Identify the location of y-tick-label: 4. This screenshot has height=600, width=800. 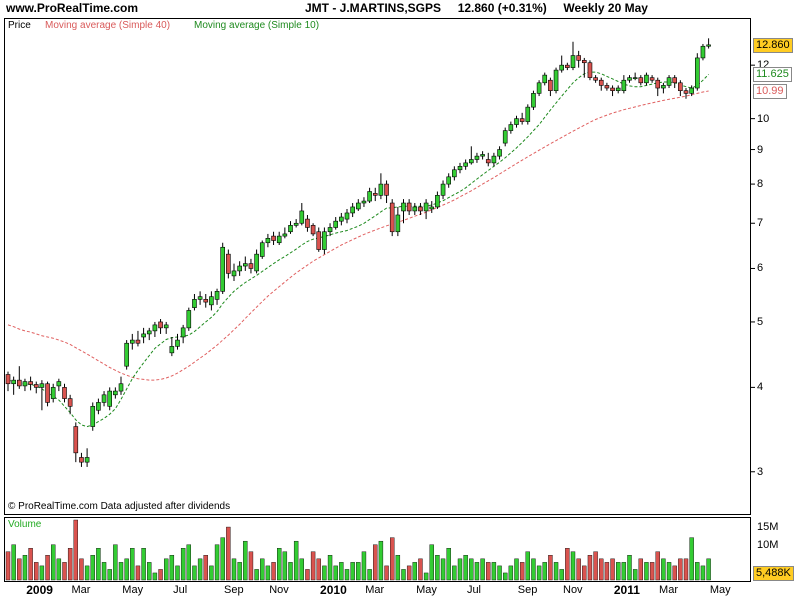
(760, 387).